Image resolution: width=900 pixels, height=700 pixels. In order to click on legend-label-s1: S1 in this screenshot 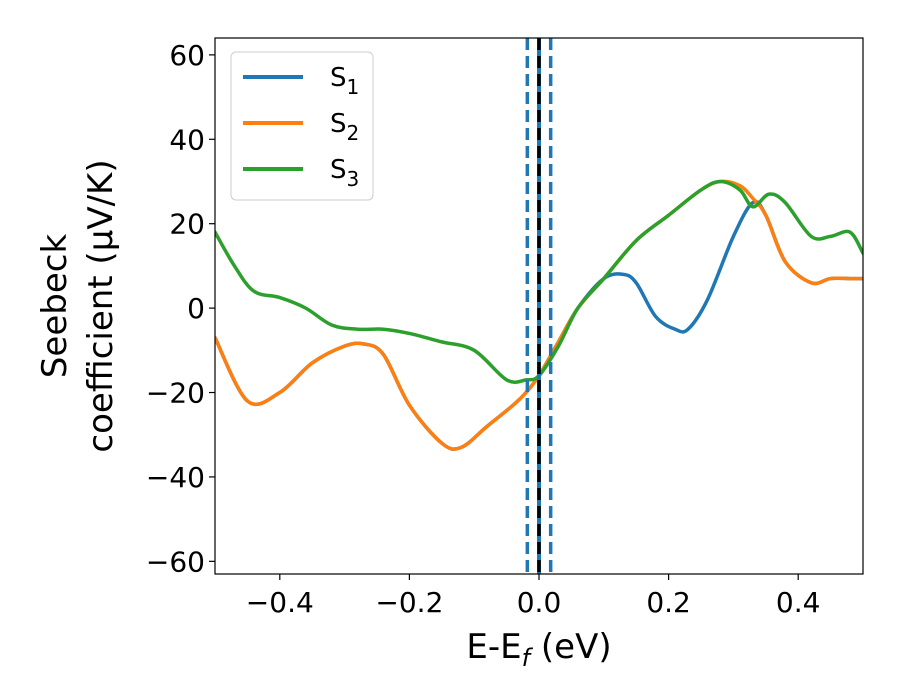, I will do `click(344, 81)`.